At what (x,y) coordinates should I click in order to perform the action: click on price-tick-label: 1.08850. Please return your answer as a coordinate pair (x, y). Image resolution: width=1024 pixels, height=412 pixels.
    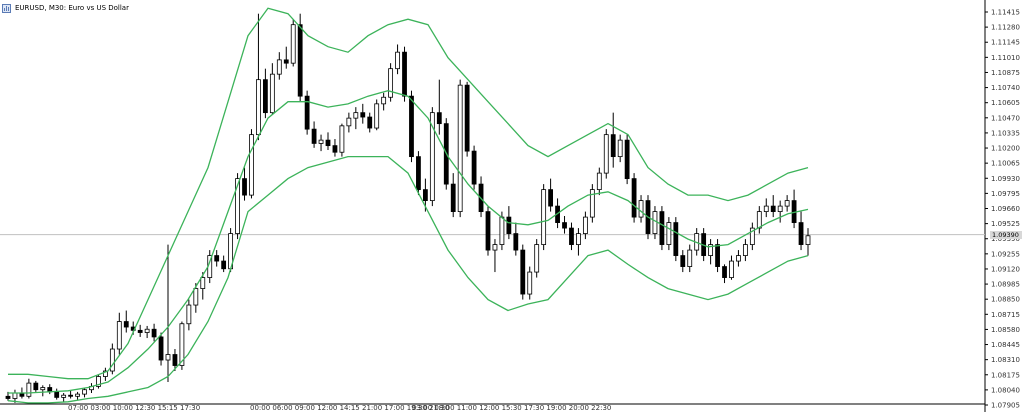
    Looking at the image, I should click on (1005, 300).